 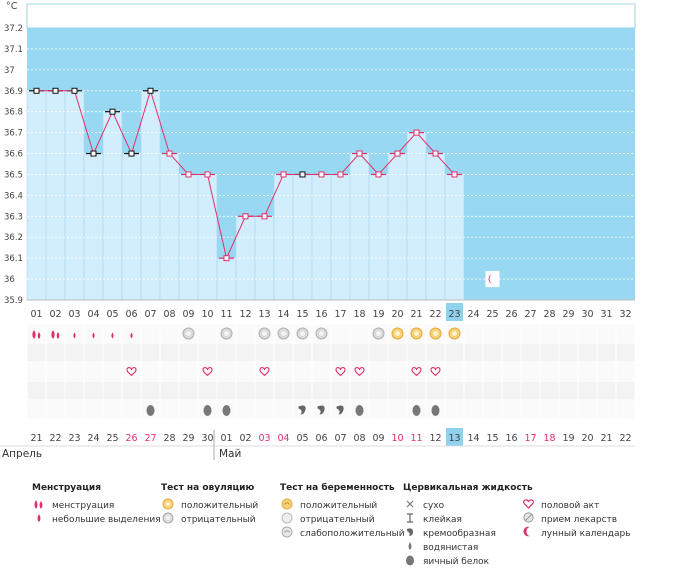 What do you see at coordinates (468, 562) in the screenshot?
I see `legend-item: яичный белок` at bounding box center [468, 562].